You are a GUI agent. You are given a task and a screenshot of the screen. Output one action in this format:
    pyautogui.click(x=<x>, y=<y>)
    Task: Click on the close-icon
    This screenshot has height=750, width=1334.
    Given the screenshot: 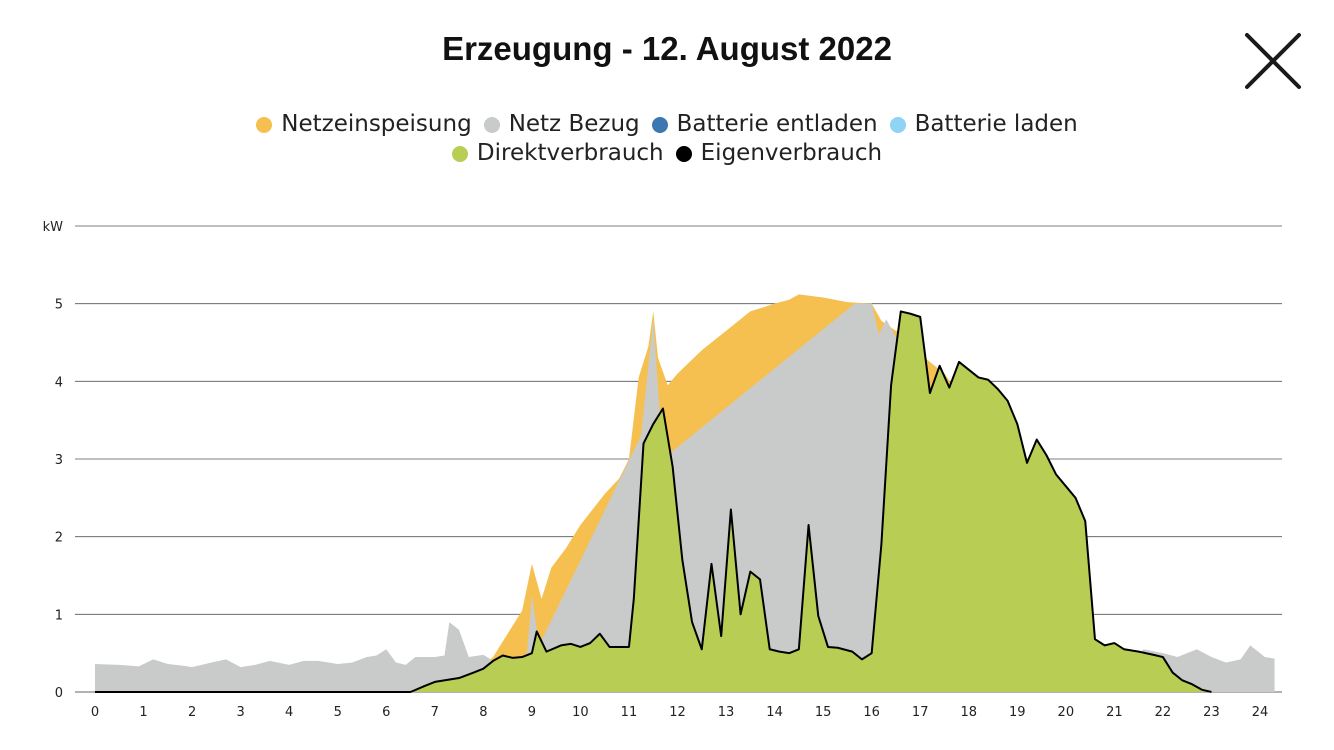 What is the action you would take?
    pyautogui.click(x=1273, y=61)
    